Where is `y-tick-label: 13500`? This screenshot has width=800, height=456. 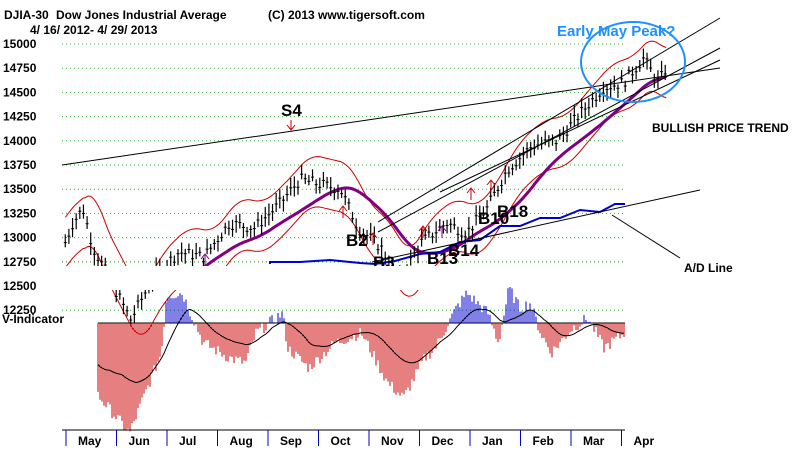 y-tick-label: 13500 is located at coordinates (20, 189).